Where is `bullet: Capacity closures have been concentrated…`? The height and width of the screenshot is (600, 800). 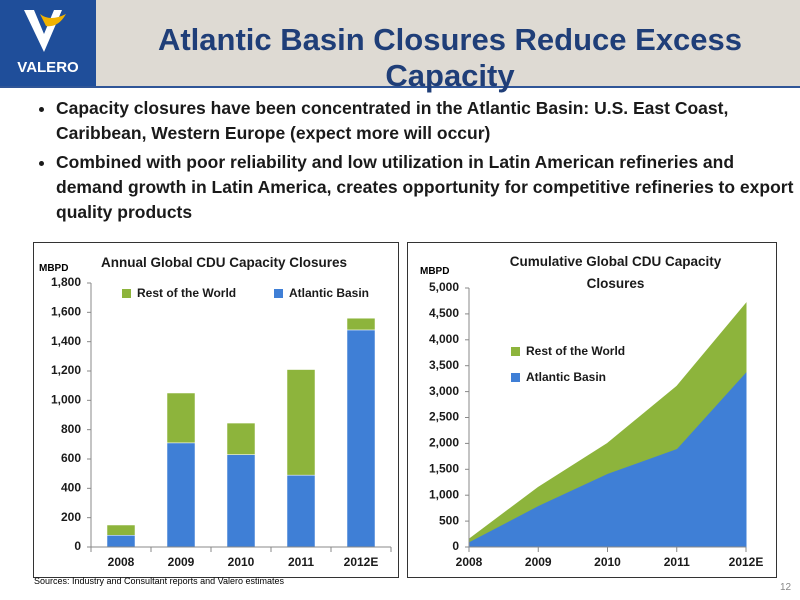 bullet: Capacity closures have been concentrated… is located at coordinates (426, 121).